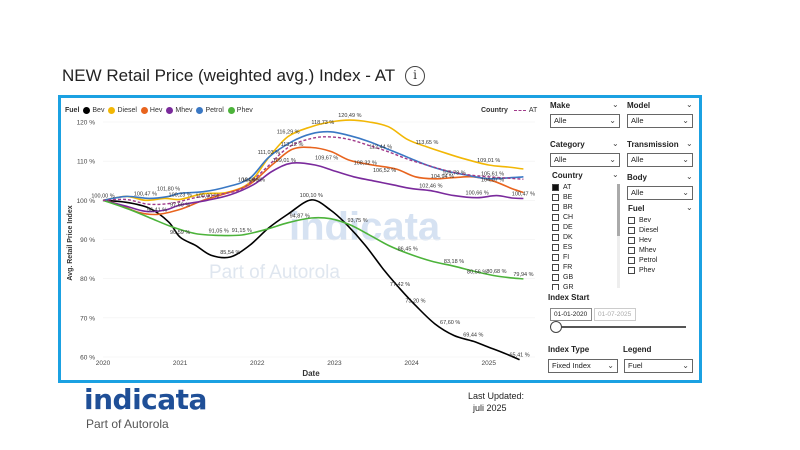 This screenshot has width=800, height=450. I want to click on transmission-dropdown: Alle ⌄, so click(660, 160).